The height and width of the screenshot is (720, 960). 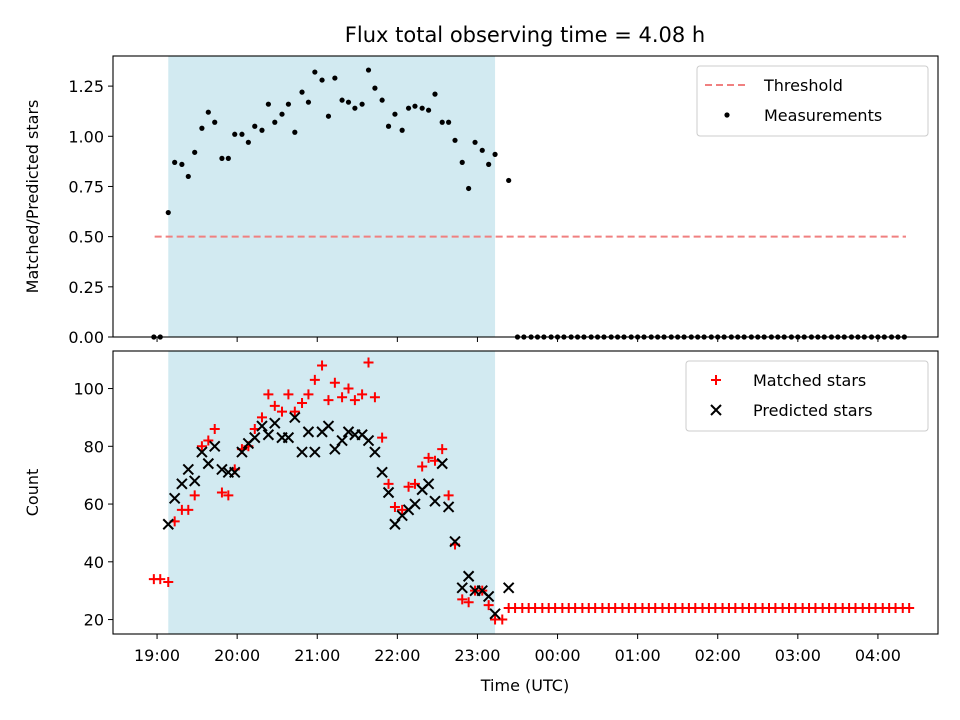 I want to click on legend: Matched stars Predicted stars, so click(x=807, y=396).